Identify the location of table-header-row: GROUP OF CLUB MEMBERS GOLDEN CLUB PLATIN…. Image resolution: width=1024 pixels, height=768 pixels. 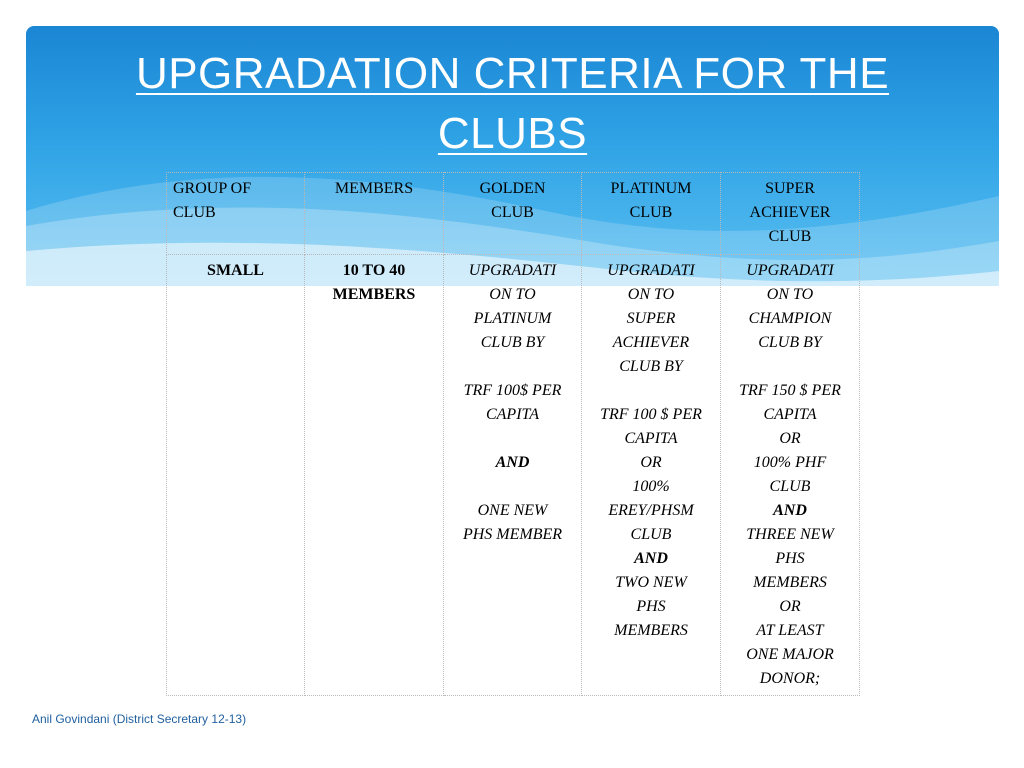
(513, 213).